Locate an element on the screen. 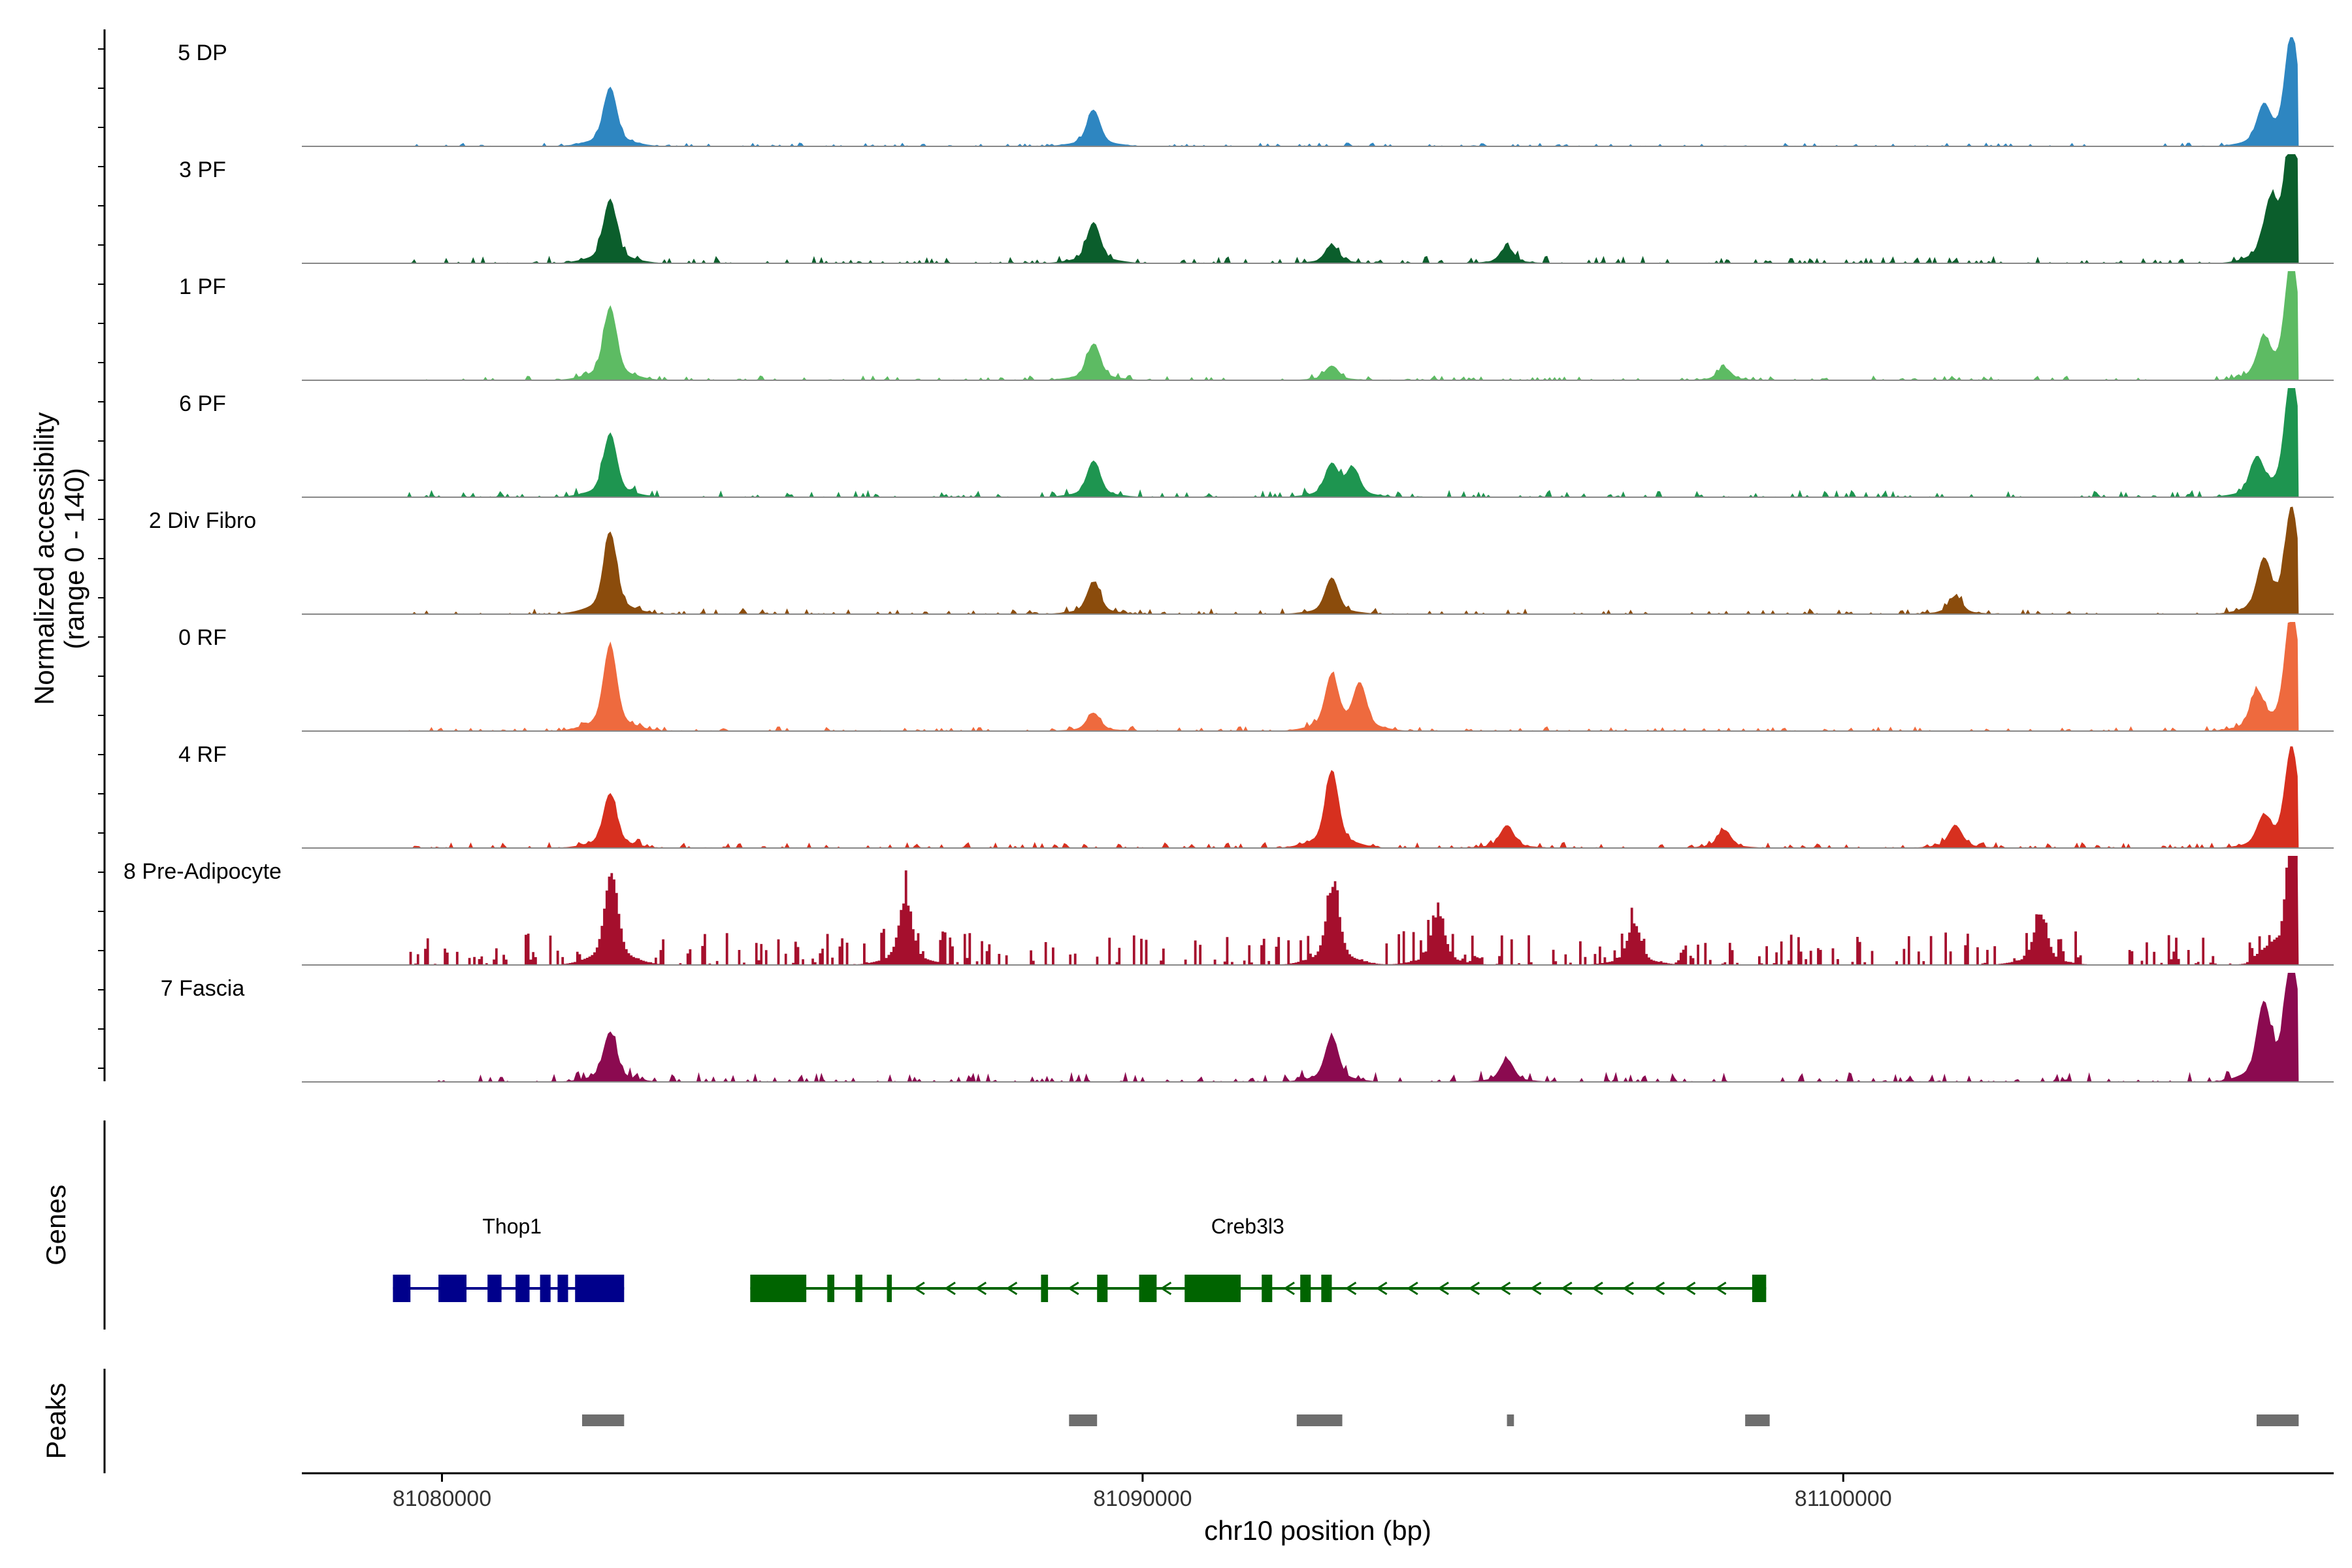  x-tick-label: 81080000 is located at coordinates (442, 1498).